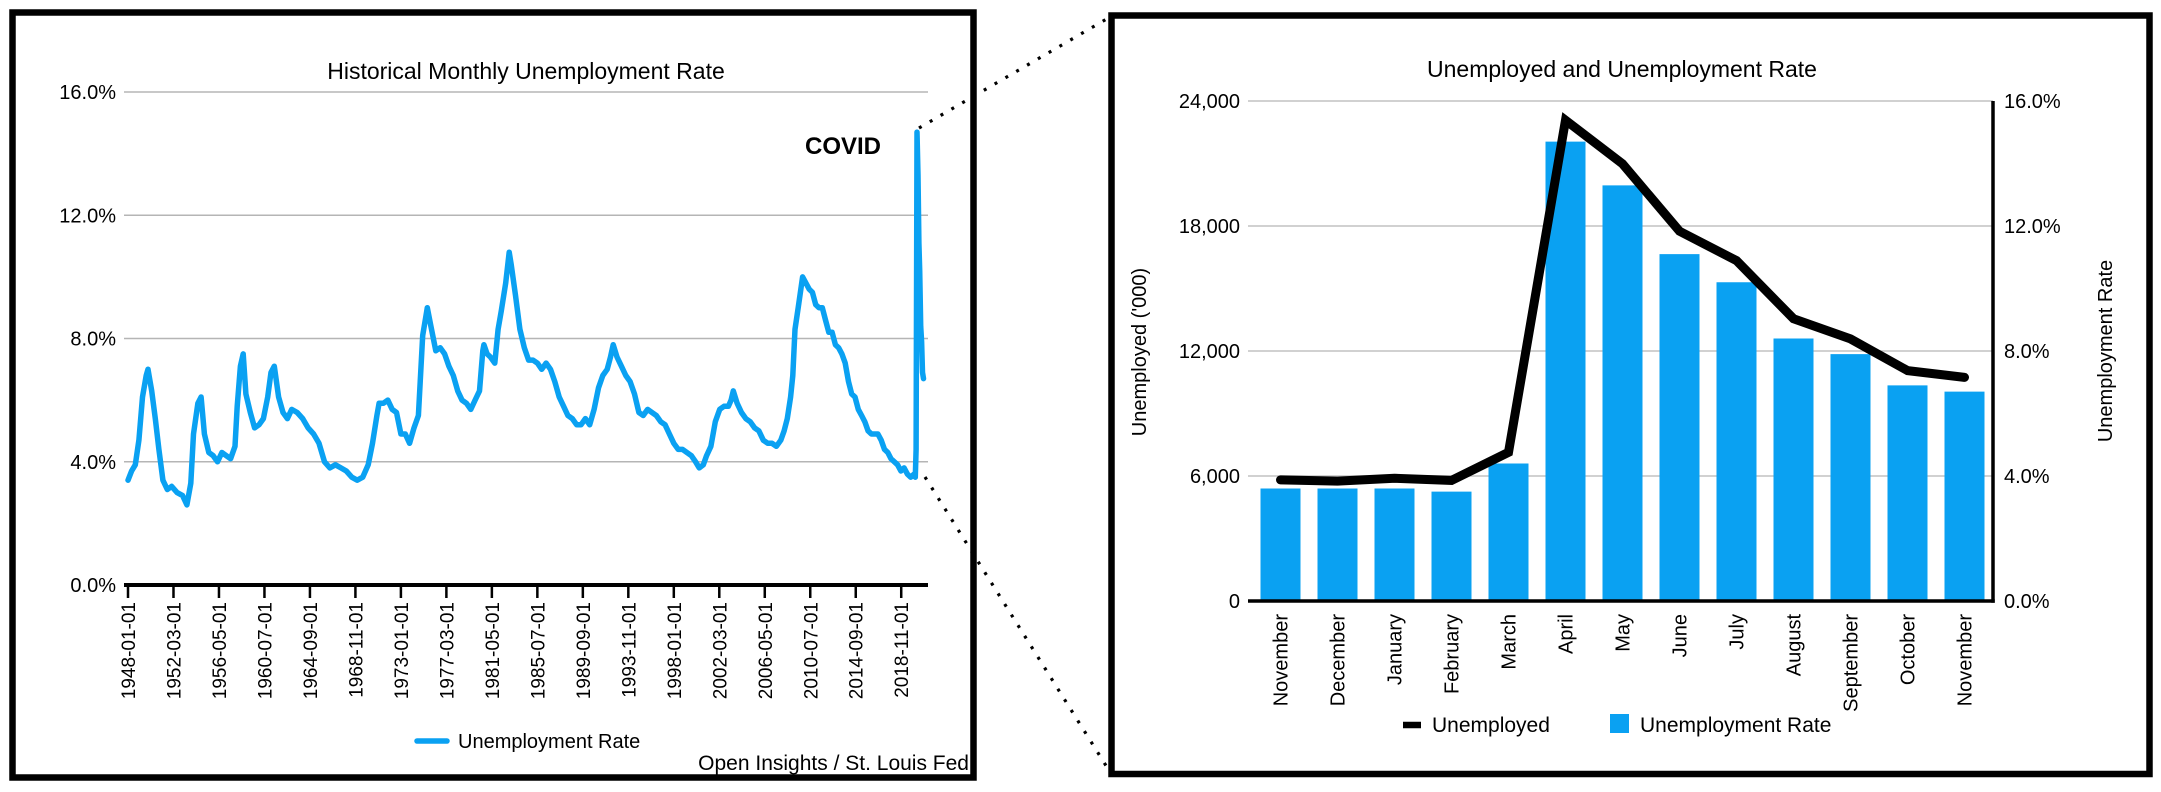  What do you see at coordinates (2032, 102) in the screenshot?
I see `y-tick-label-right: 16.0%` at bounding box center [2032, 102].